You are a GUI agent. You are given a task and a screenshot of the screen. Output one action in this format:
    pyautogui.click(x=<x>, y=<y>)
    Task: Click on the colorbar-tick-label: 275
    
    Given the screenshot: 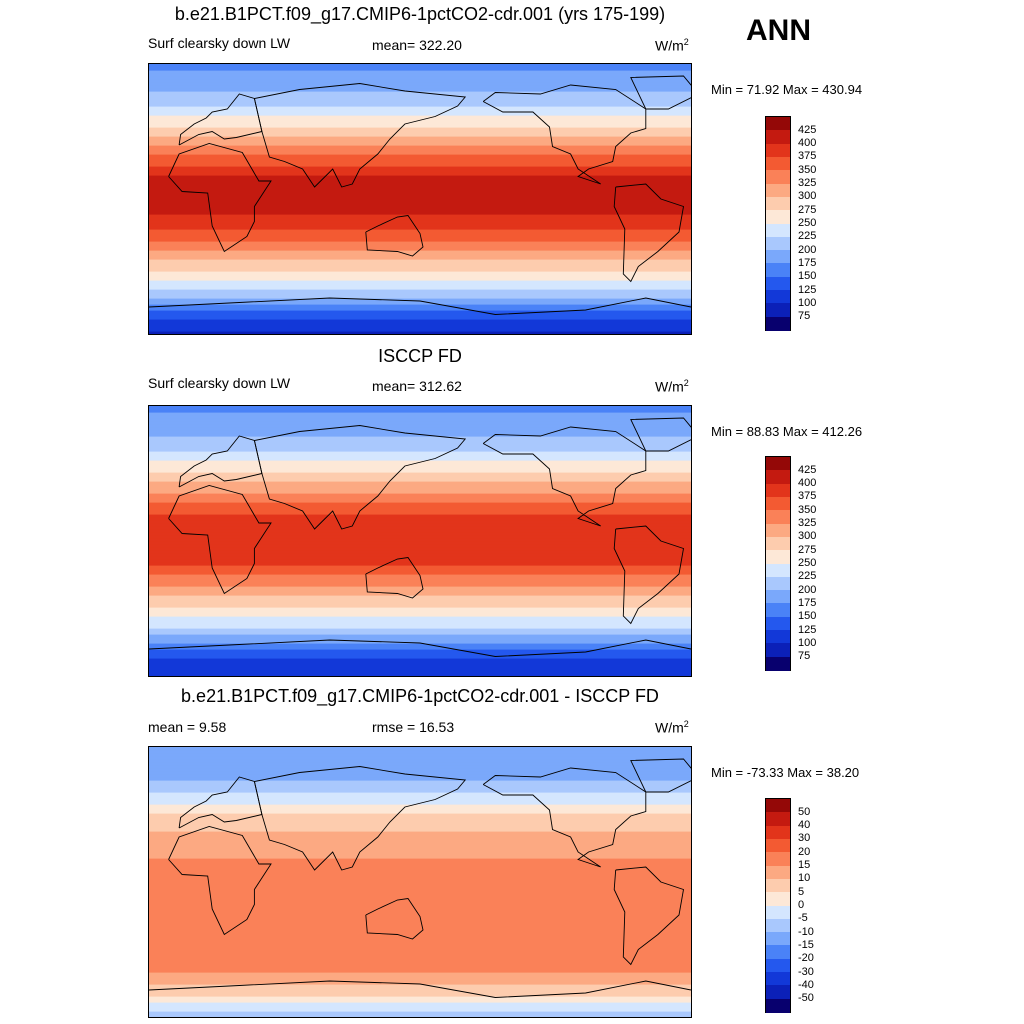 What is the action you would take?
    pyautogui.click(x=807, y=209)
    